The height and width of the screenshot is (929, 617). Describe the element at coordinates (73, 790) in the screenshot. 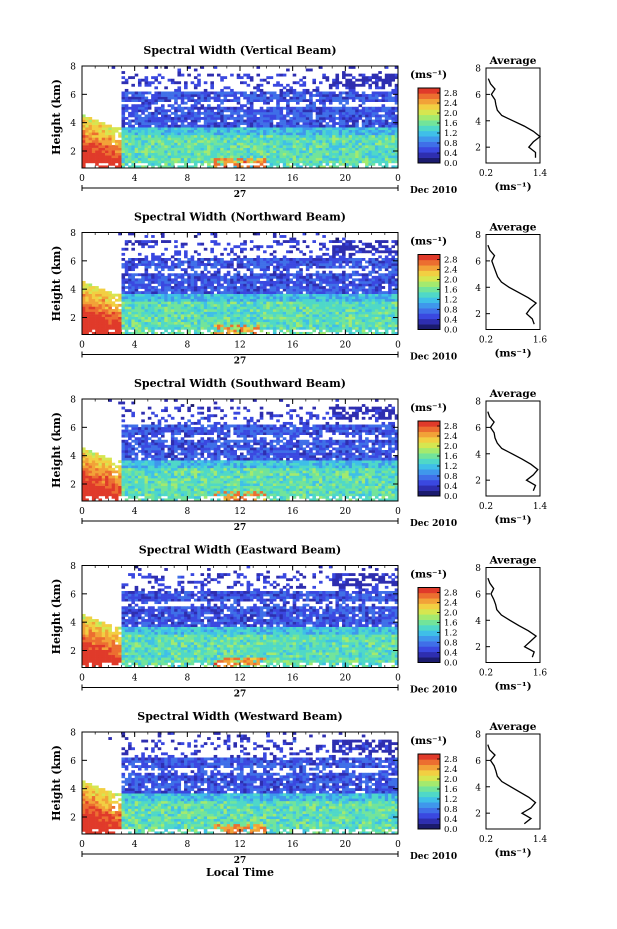

I see `y-tick-label: 4` at that location.